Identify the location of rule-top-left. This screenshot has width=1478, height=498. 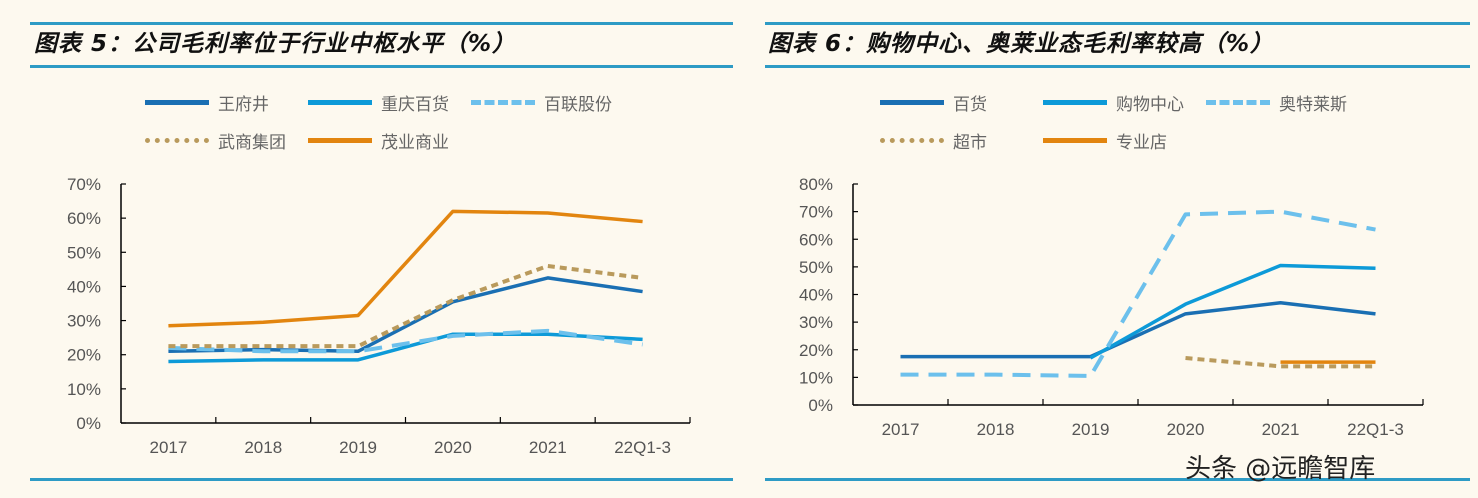
(381, 23).